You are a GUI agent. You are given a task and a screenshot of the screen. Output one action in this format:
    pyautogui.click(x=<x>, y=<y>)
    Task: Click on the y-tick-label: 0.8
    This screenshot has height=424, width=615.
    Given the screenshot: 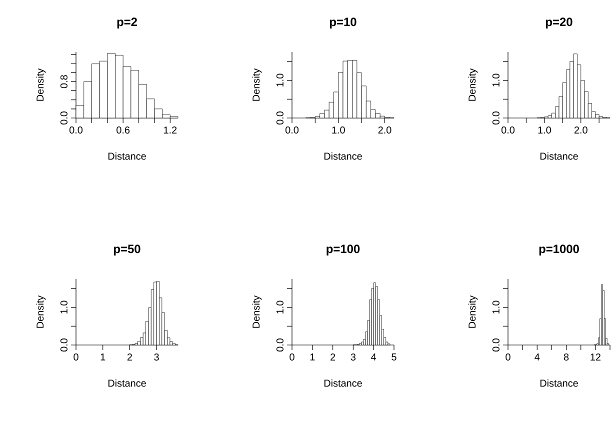 What is the action you would take?
    pyautogui.click(x=64, y=81)
    